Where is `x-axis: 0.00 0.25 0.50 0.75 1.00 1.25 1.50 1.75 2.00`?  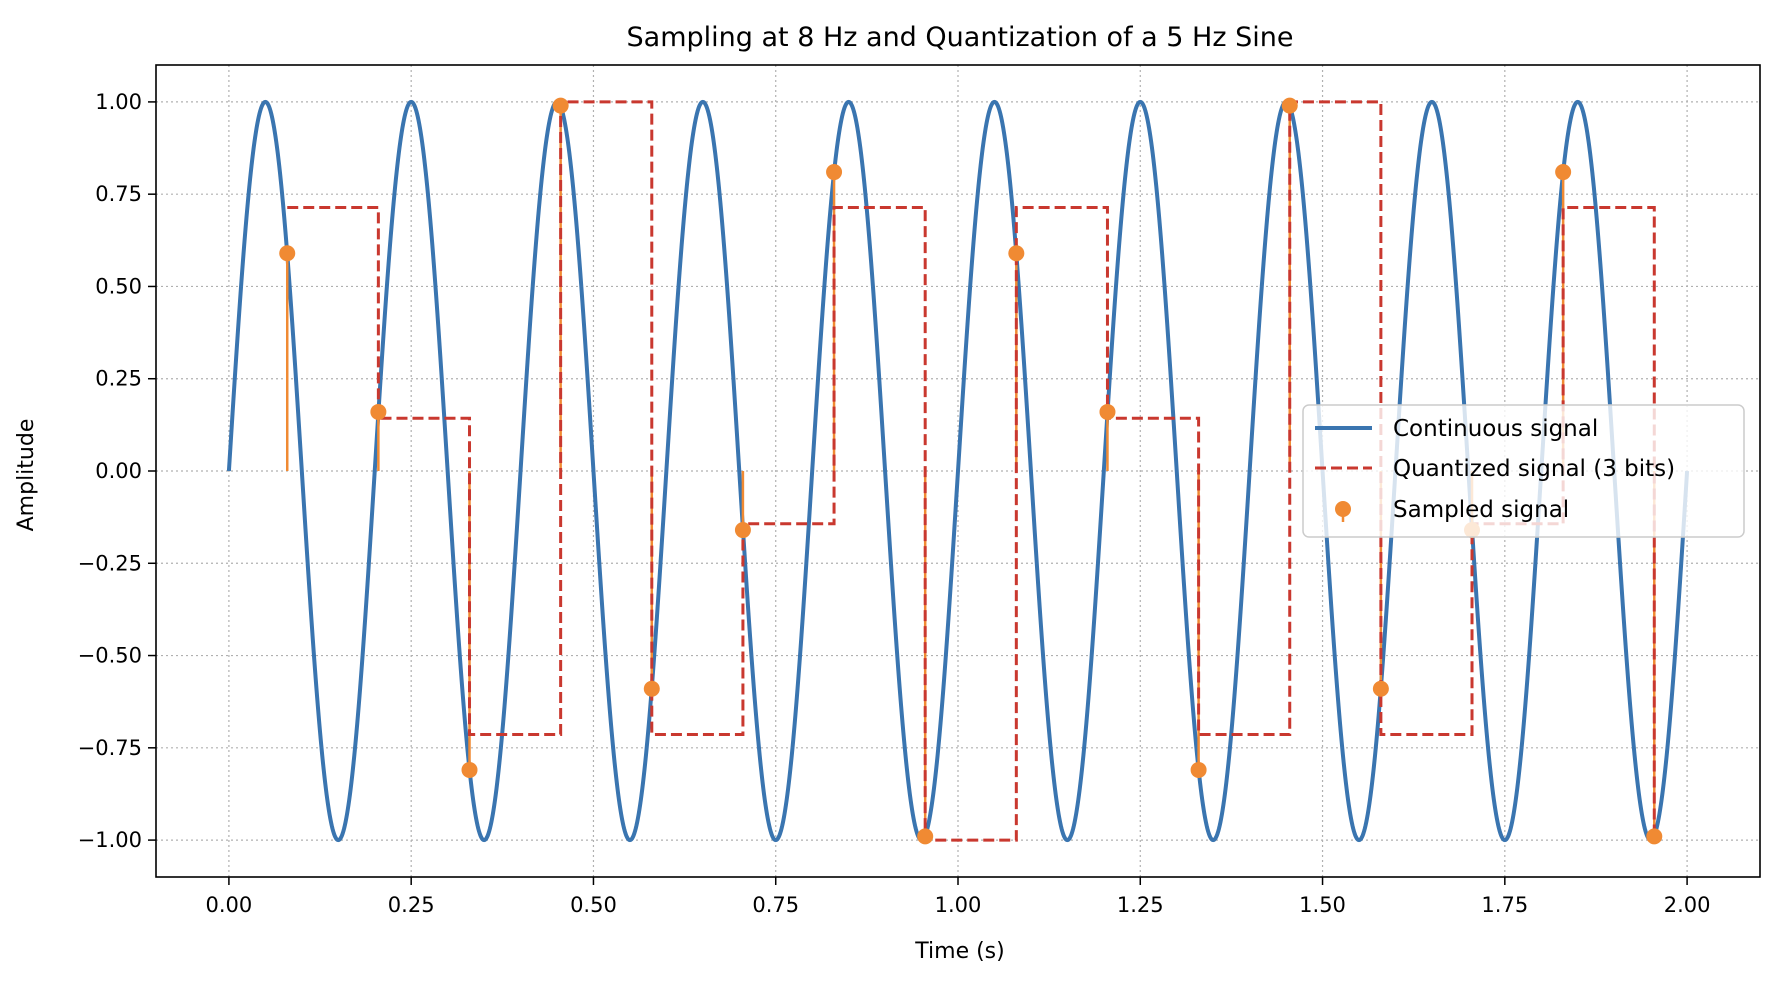
x-axis: 0.00 0.25 0.50 0.75 1.00 1.25 1.50 1.75 2.00 is located at coordinates (958, 897).